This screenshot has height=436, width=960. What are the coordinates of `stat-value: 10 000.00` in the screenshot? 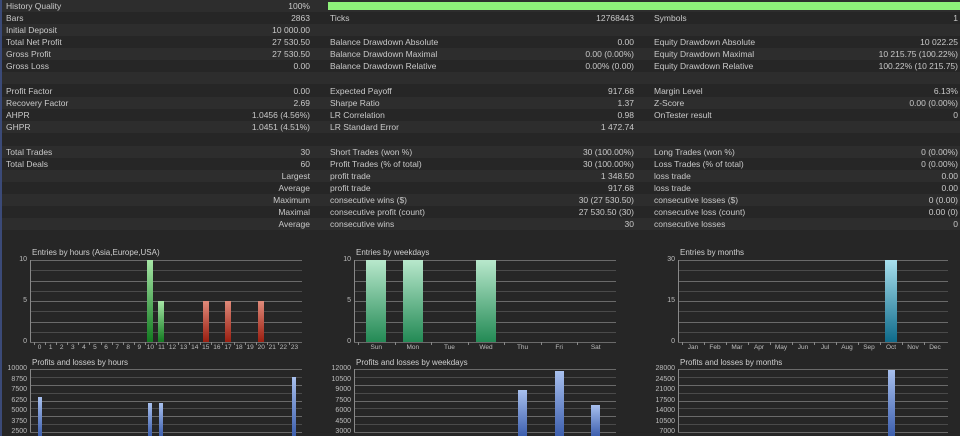 It's located at (291, 30).